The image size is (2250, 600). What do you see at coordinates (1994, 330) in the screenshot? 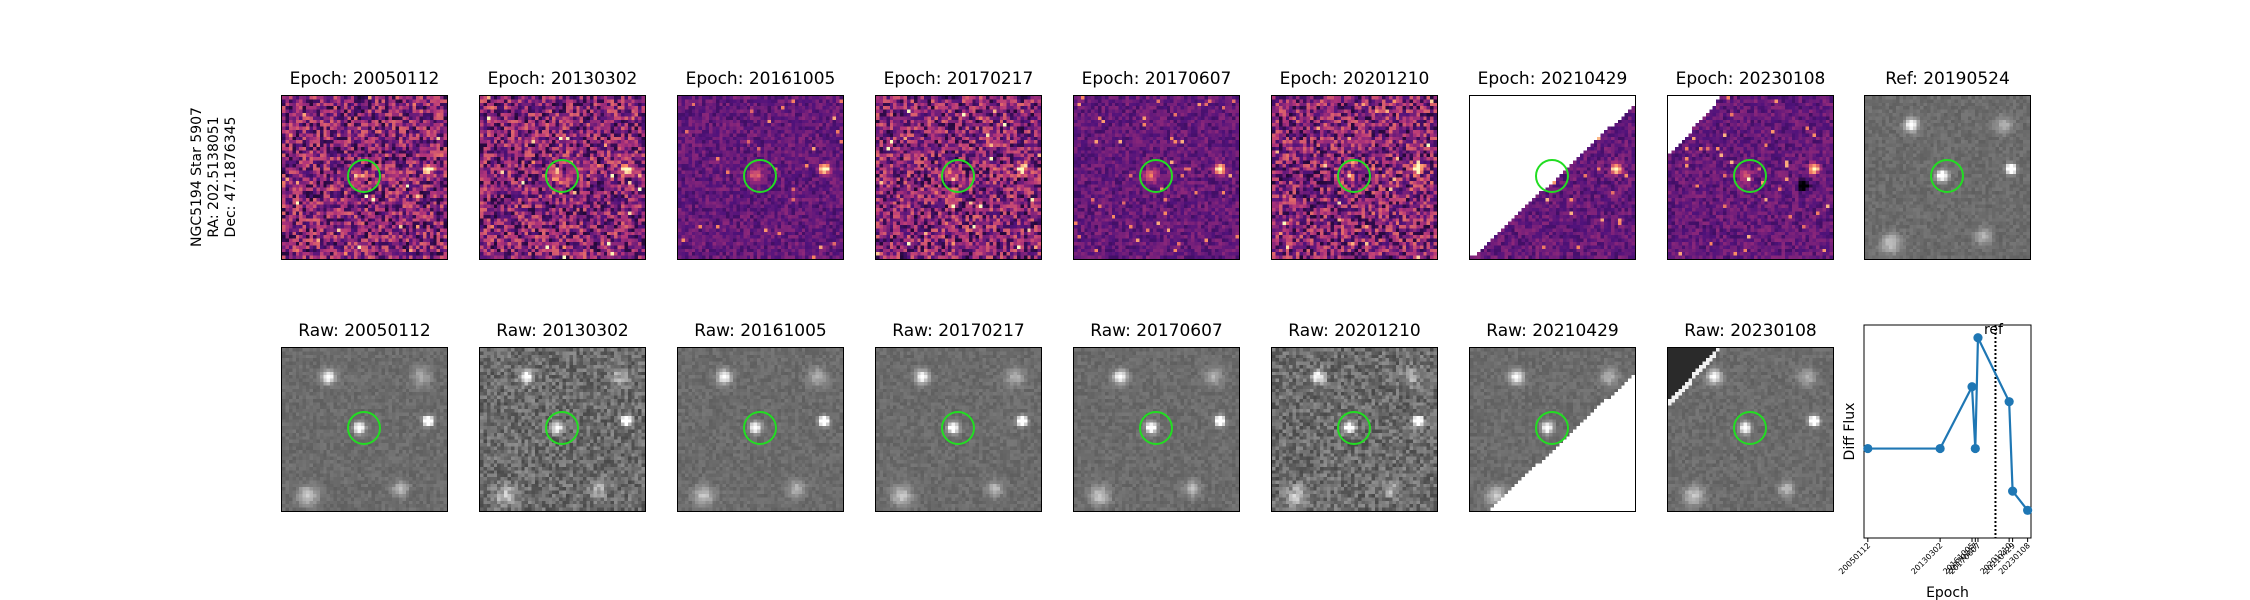
I see `reference-line-label: ref` at bounding box center [1994, 330].